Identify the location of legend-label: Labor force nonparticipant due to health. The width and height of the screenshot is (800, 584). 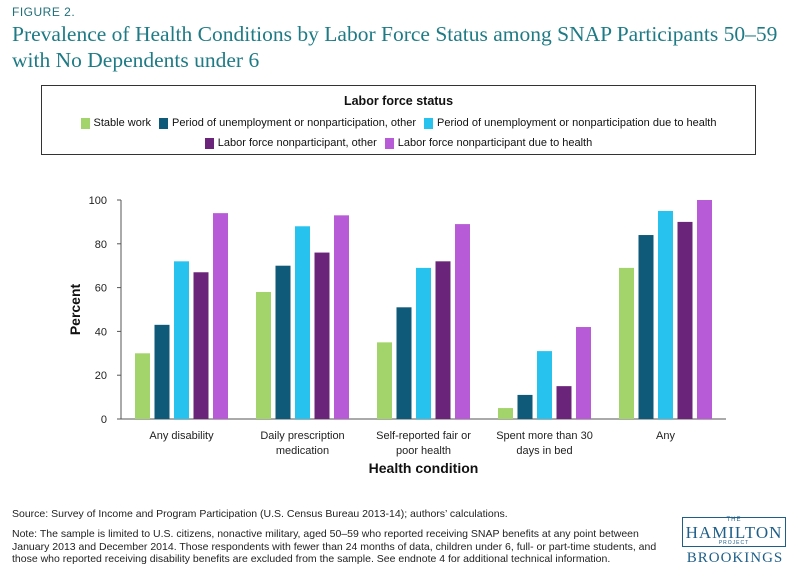
(495, 143).